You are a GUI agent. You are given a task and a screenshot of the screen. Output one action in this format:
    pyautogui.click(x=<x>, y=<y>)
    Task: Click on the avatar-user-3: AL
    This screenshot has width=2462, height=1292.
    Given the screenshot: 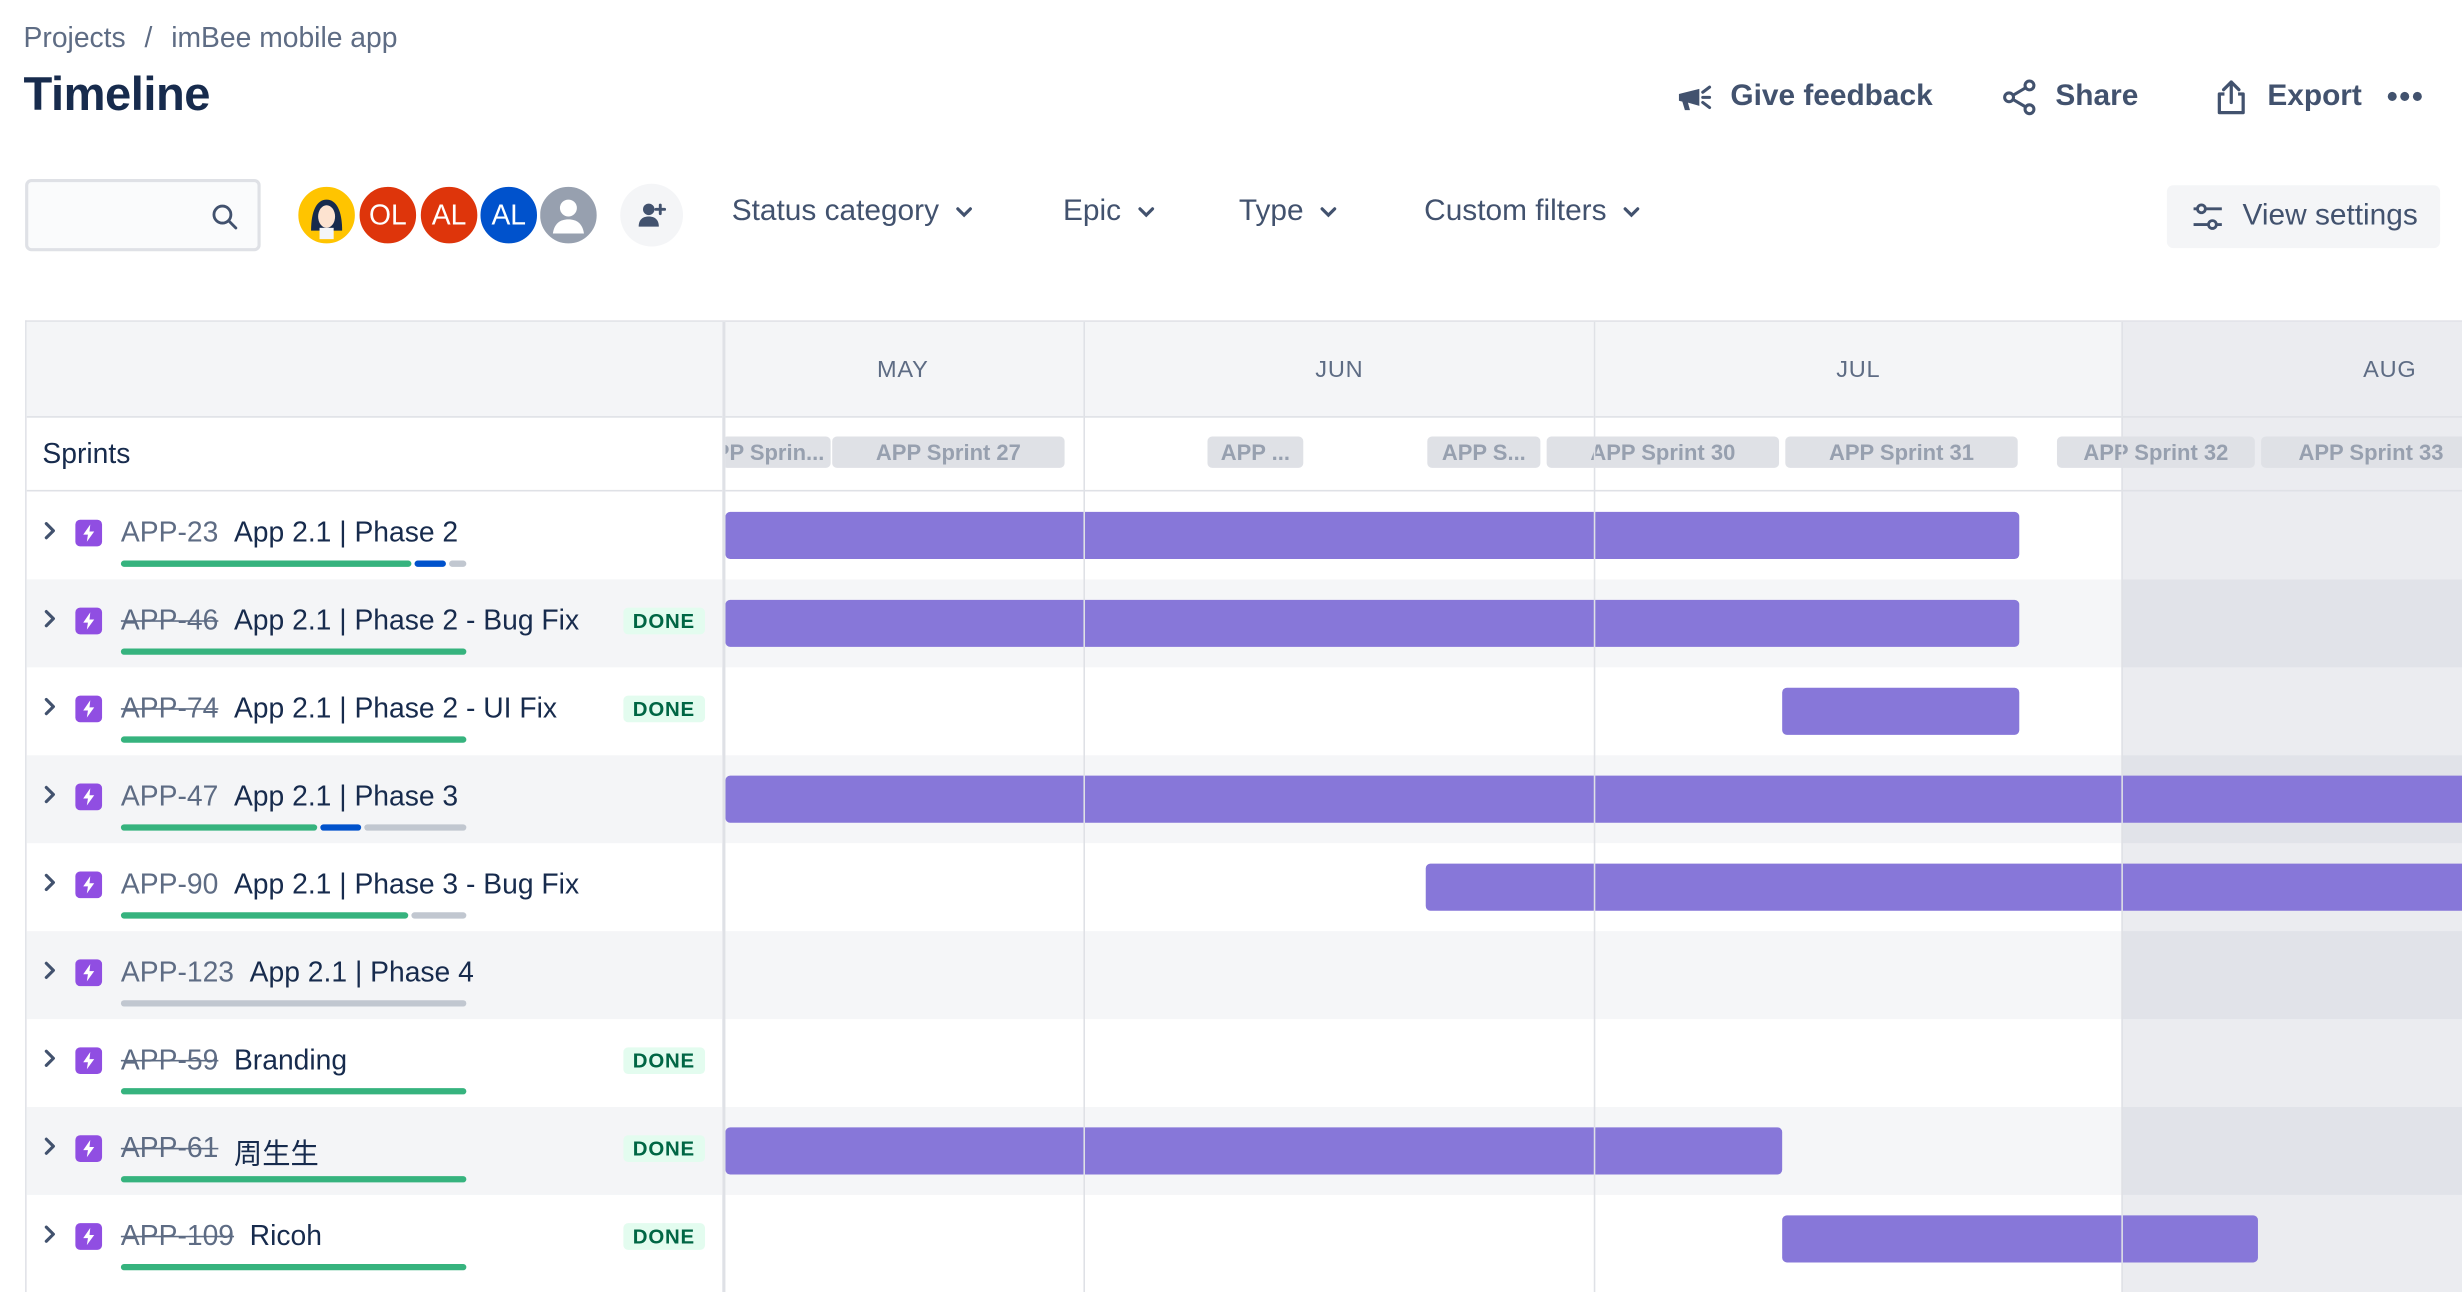 What is the action you would take?
    pyautogui.click(x=449, y=215)
    